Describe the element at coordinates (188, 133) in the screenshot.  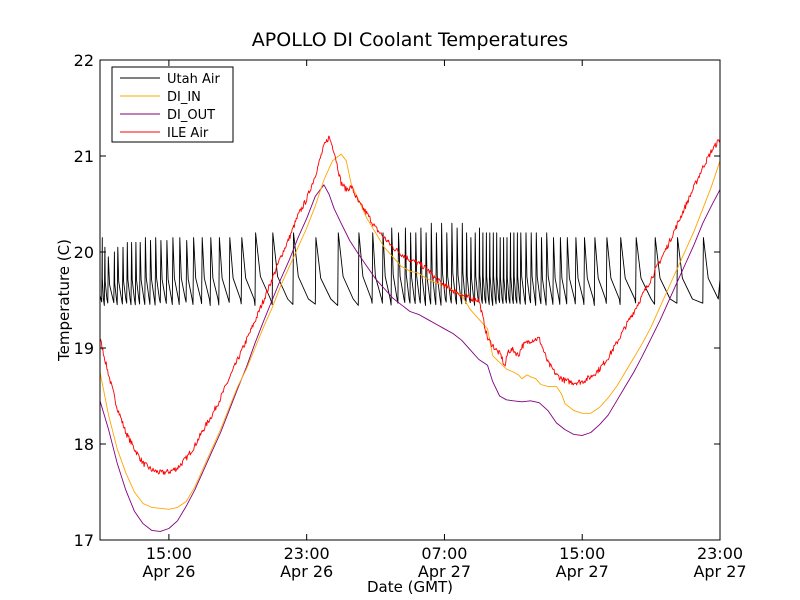
I see `legend-label-ile-air: ILE Air` at that location.